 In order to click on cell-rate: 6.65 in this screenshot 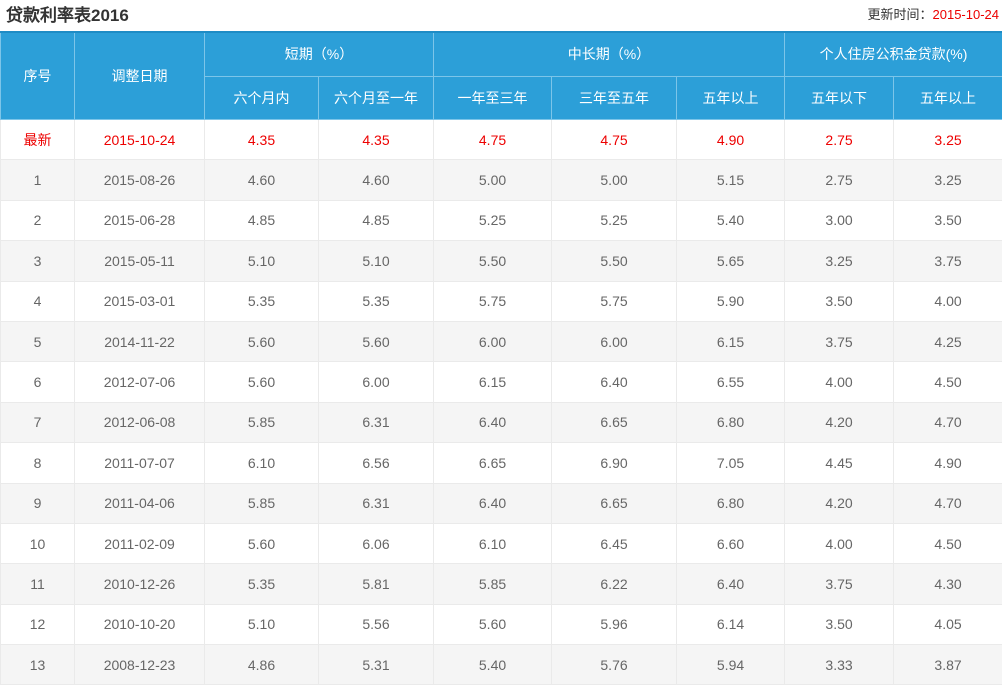, I will do `click(614, 503)`.